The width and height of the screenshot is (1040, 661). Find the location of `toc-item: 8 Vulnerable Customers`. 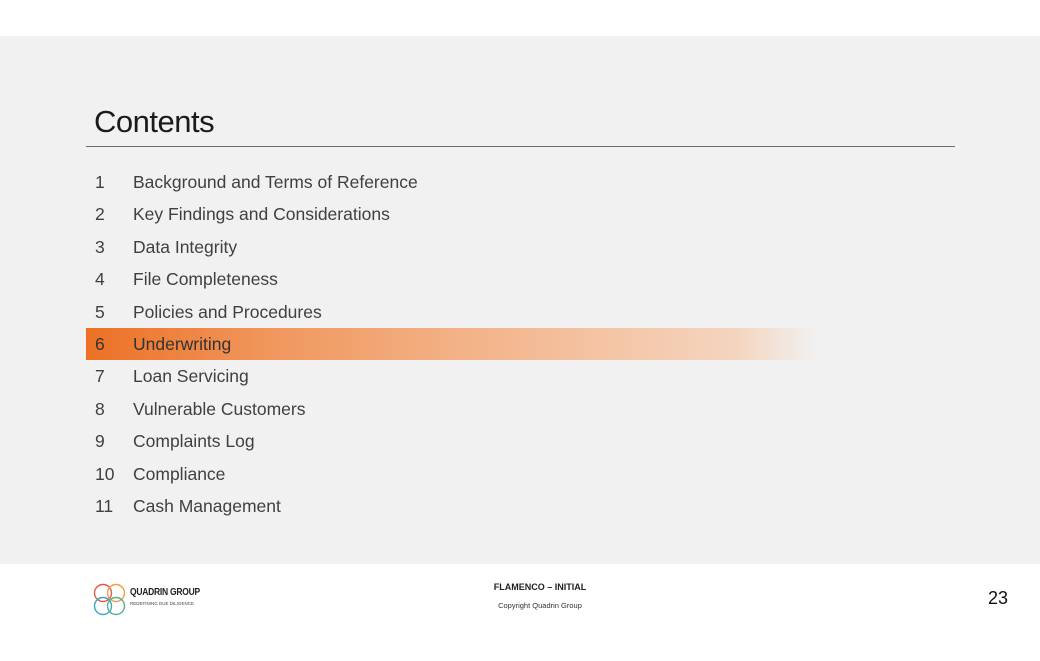

toc-item: 8 Vulnerable Customers is located at coordinates (520, 409).